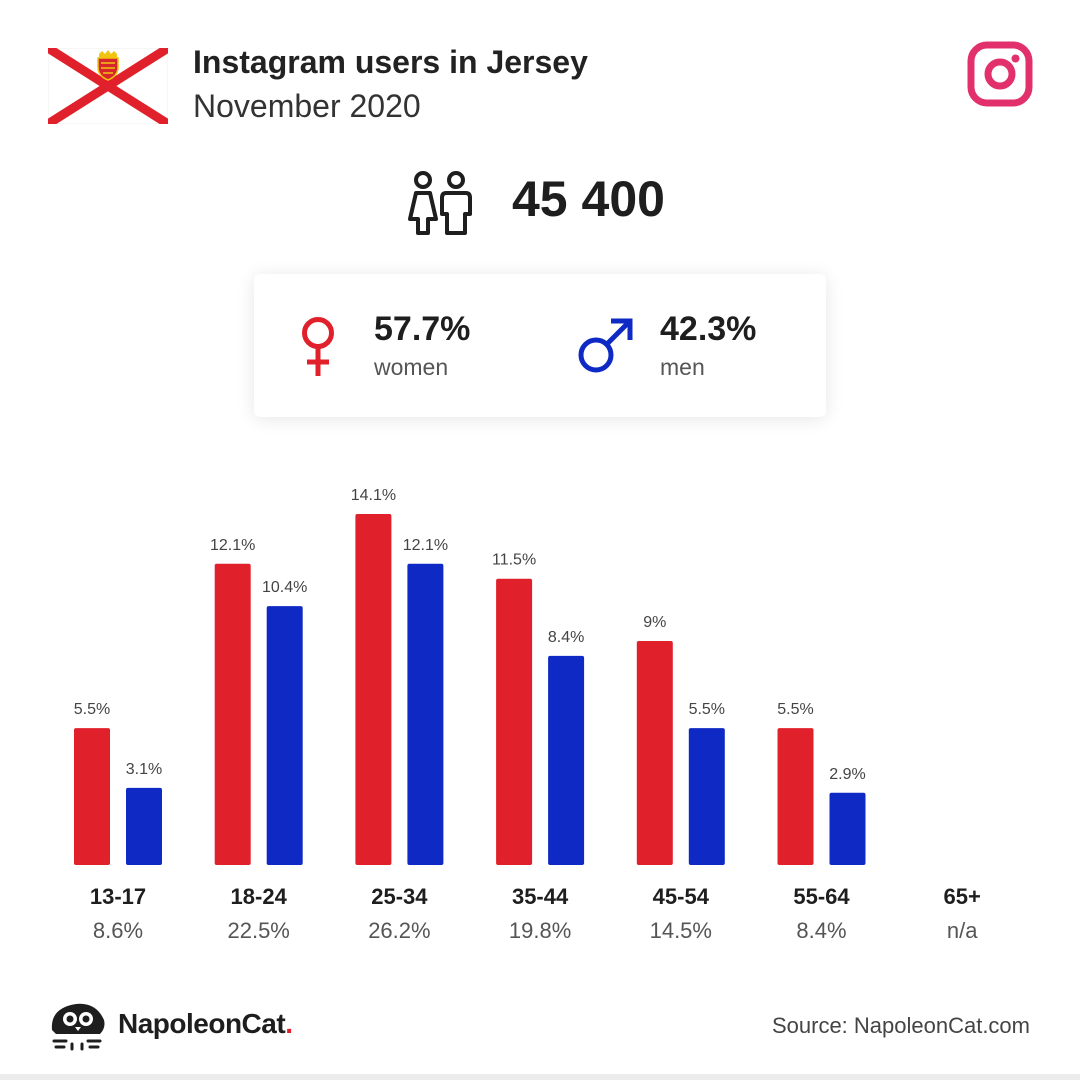 The height and width of the screenshot is (1080, 1080). What do you see at coordinates (514, 560) in the screenshot?
I see `data-label-35-44-series-1: 11.5%` at bounding box center [514, 560].